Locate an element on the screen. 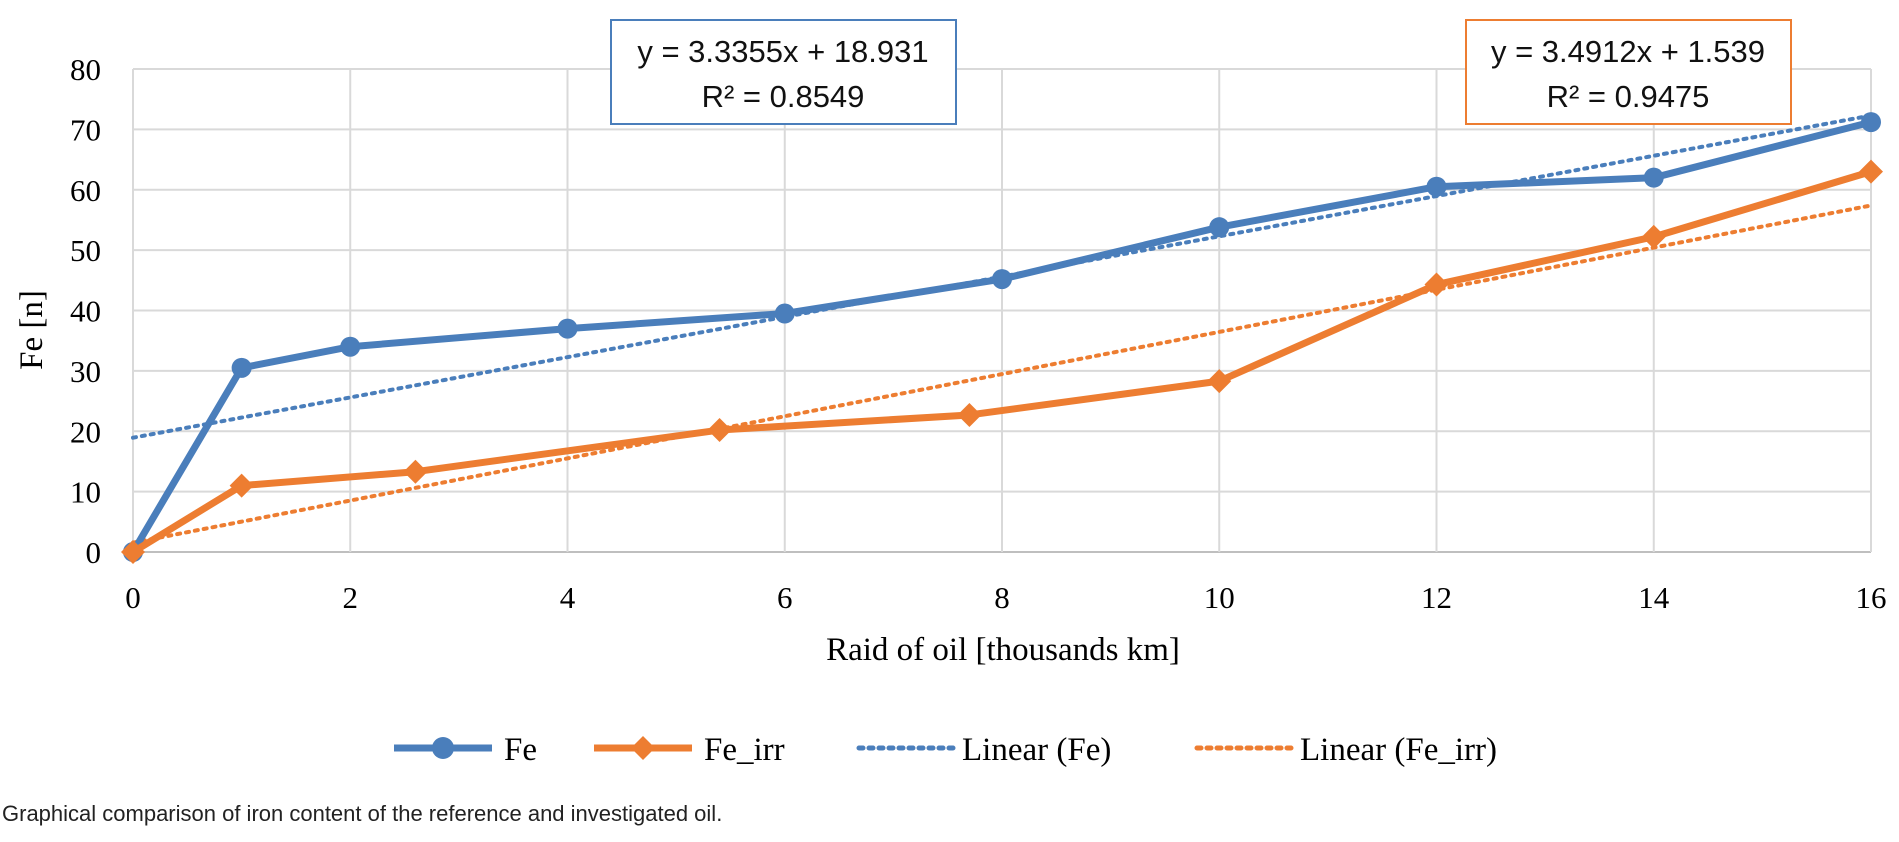  x-tick-label: 2 is located at coordinates (351, 597).